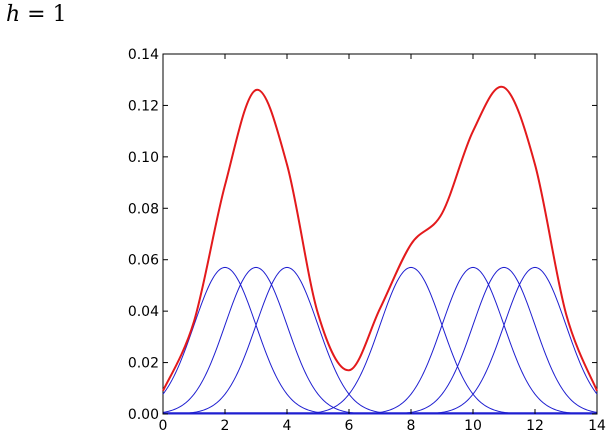 Image resolution: width=616 pixels, height=440 pixels. Describe the element at coordinates (597, 426) in the screenshot. I see `x-tick-label: 14` at that location.